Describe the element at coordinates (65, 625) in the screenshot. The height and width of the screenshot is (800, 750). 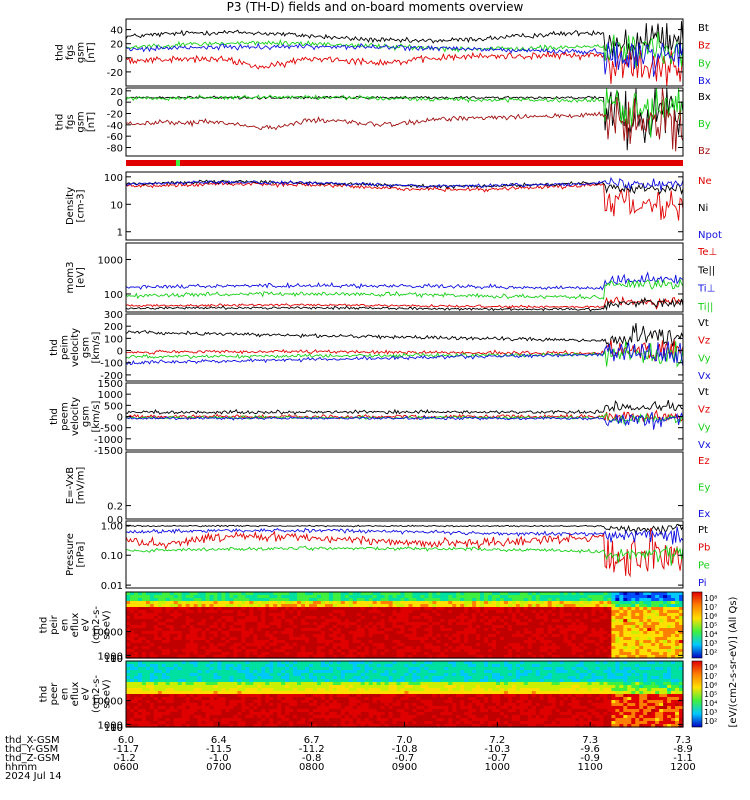
I see `y-axis-label: en` at that location.